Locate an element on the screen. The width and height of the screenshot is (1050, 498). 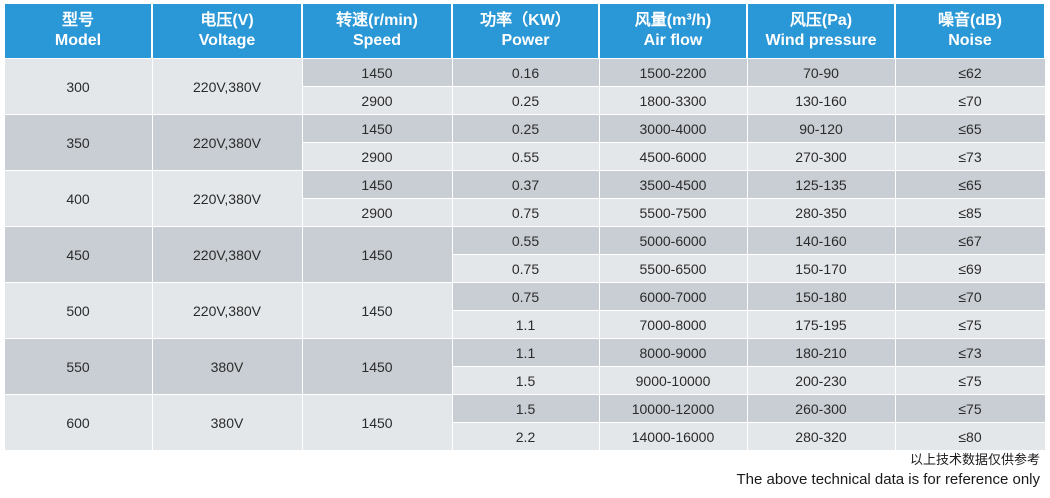
airflow-cell: 5500-7500 is located at coordinates (673, 212).